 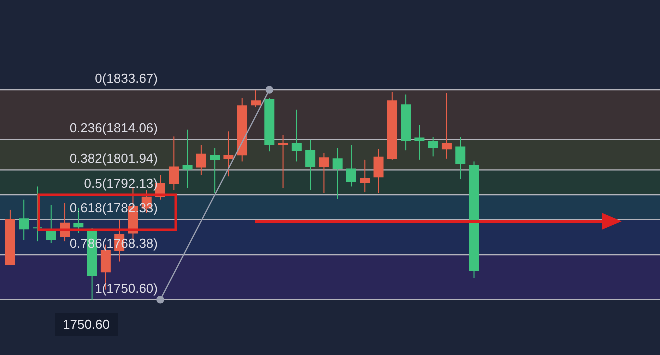 I want to click on ref-line-label: 0.5(1792.13), so click(x=121, y=183).